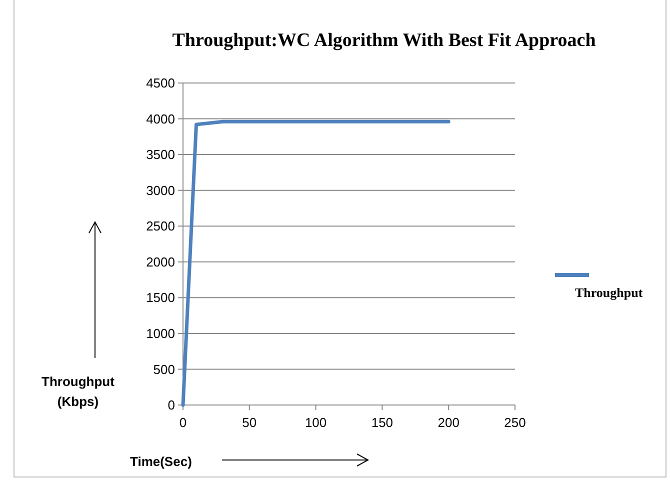 The width and height of the screenshot is (670, 482). Describe the element at coordinates (609, 292) in the screenshot. I see `legend-label: Throughput` at that location.